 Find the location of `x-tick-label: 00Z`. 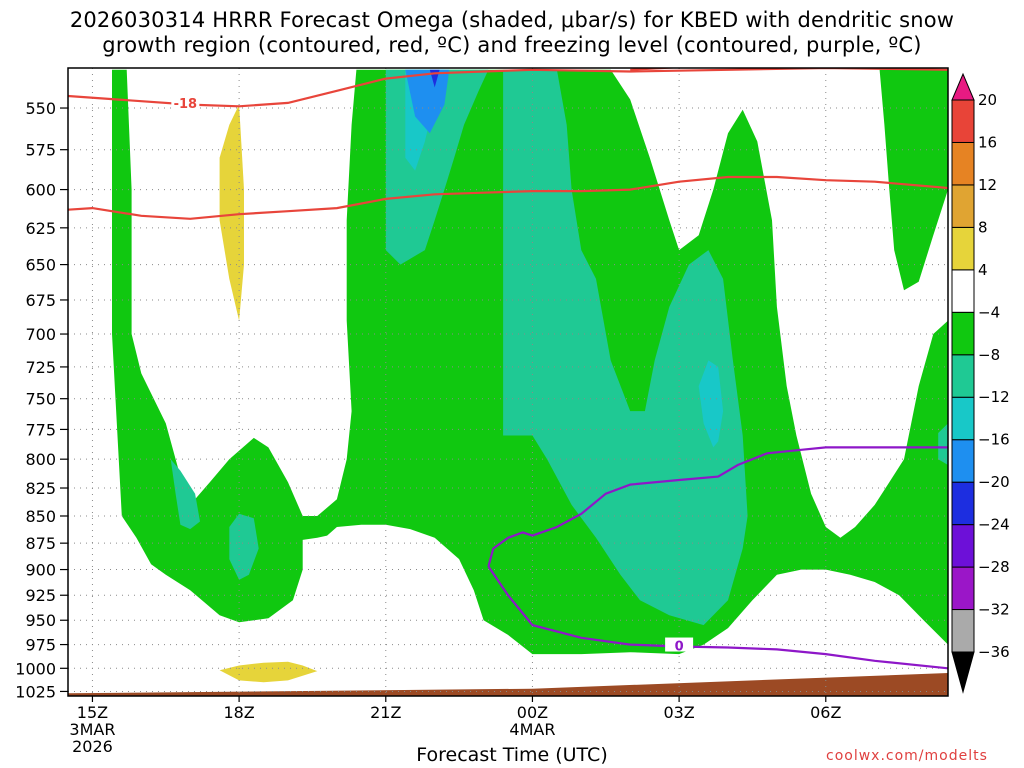

x-tick-label: 00Z is located at coordinates (532, 712).